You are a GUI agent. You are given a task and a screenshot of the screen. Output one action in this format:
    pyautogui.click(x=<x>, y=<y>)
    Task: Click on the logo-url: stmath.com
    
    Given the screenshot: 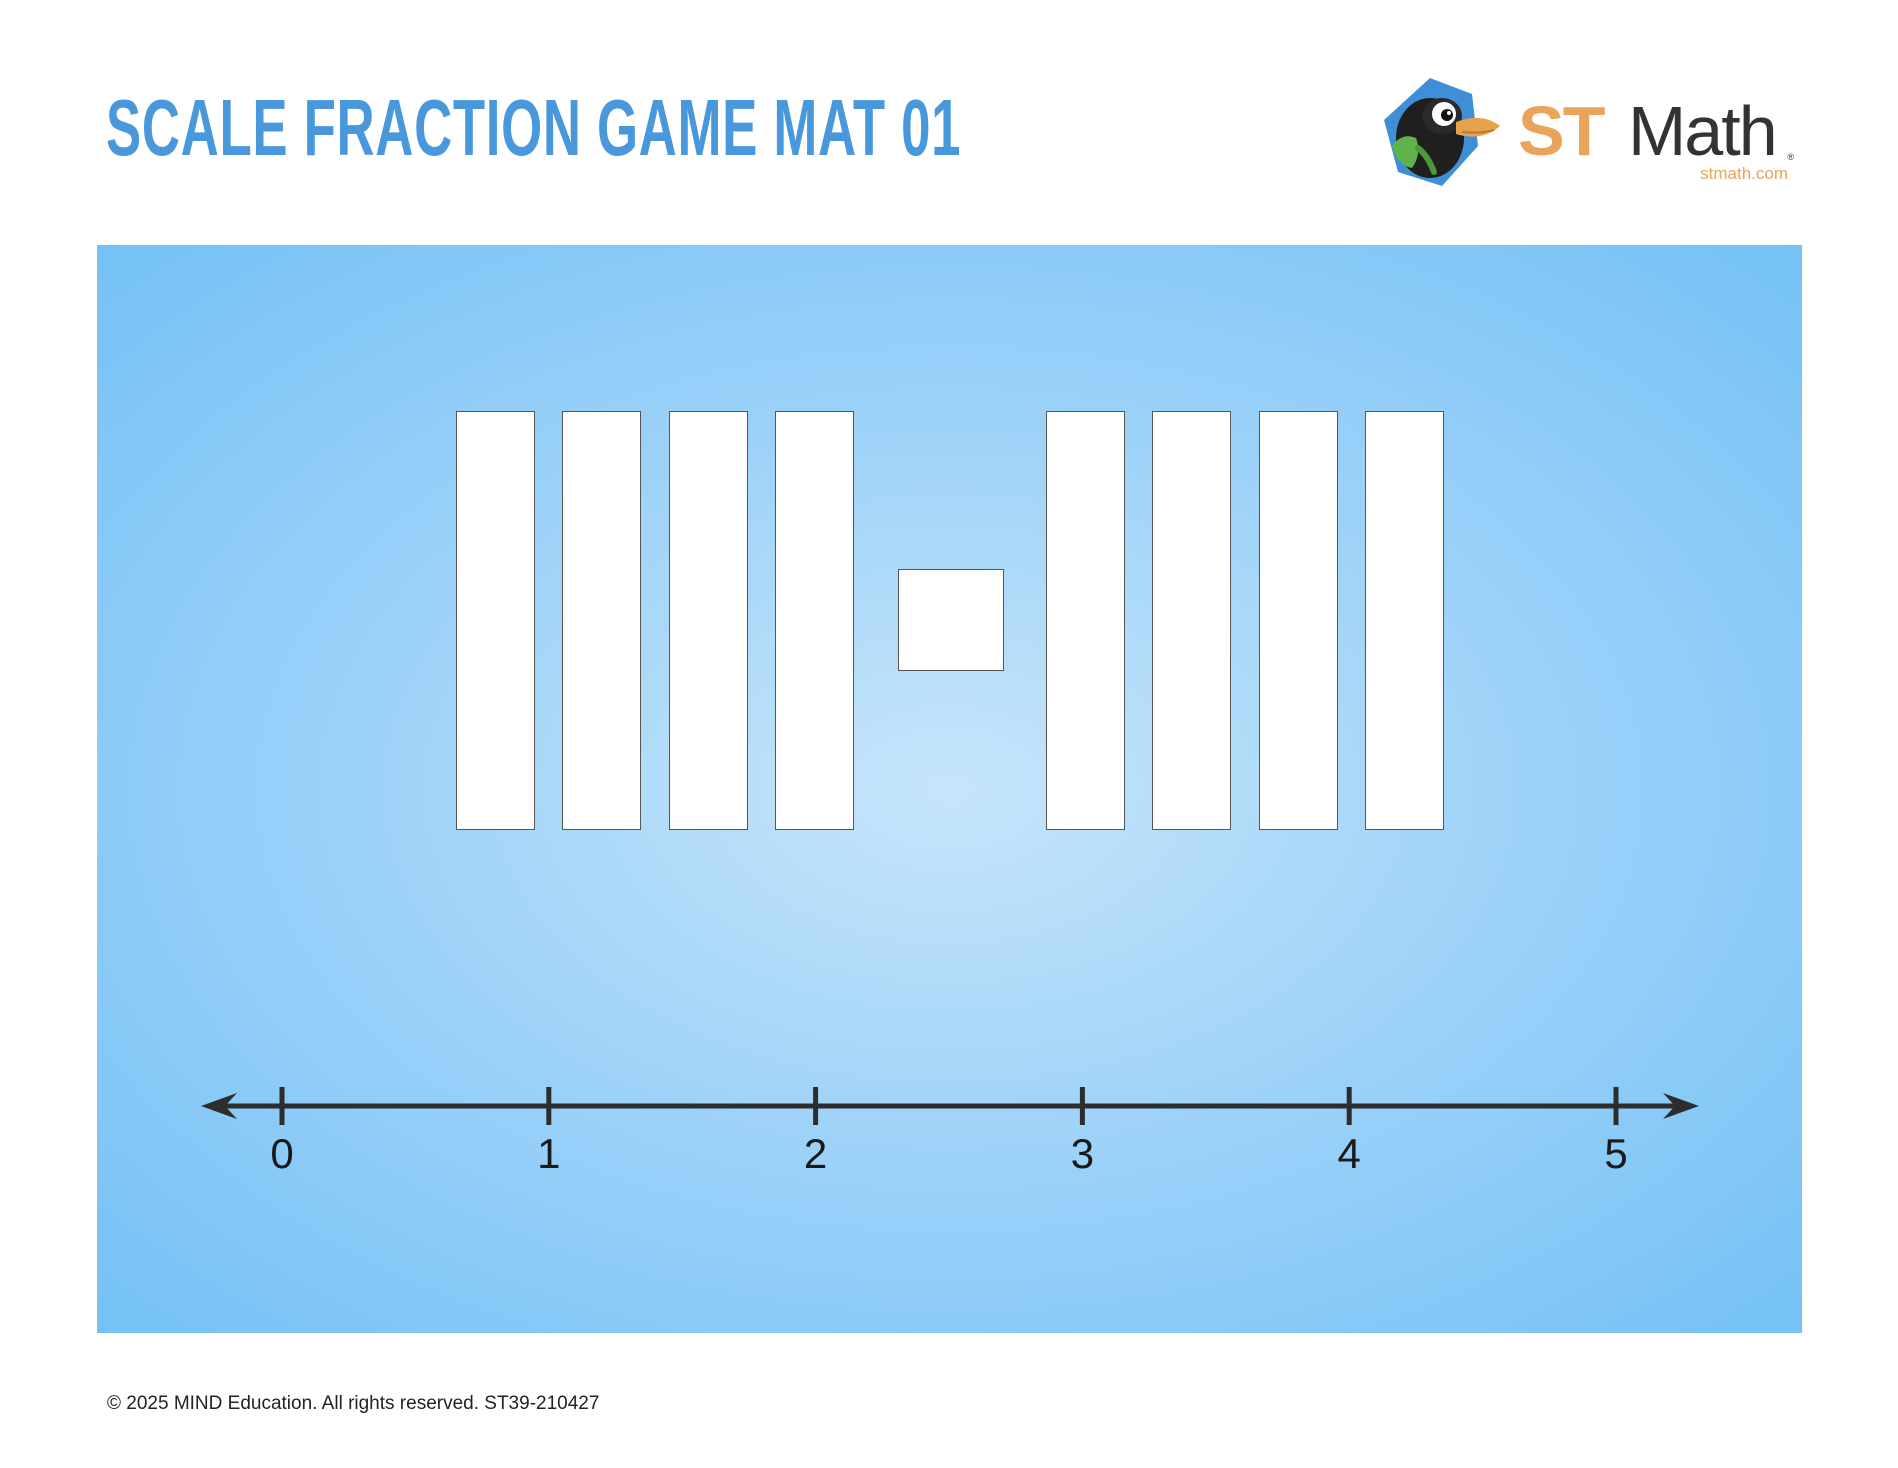 What is the action you would take?
    pyautogui.click(x=1744, y=173)
    